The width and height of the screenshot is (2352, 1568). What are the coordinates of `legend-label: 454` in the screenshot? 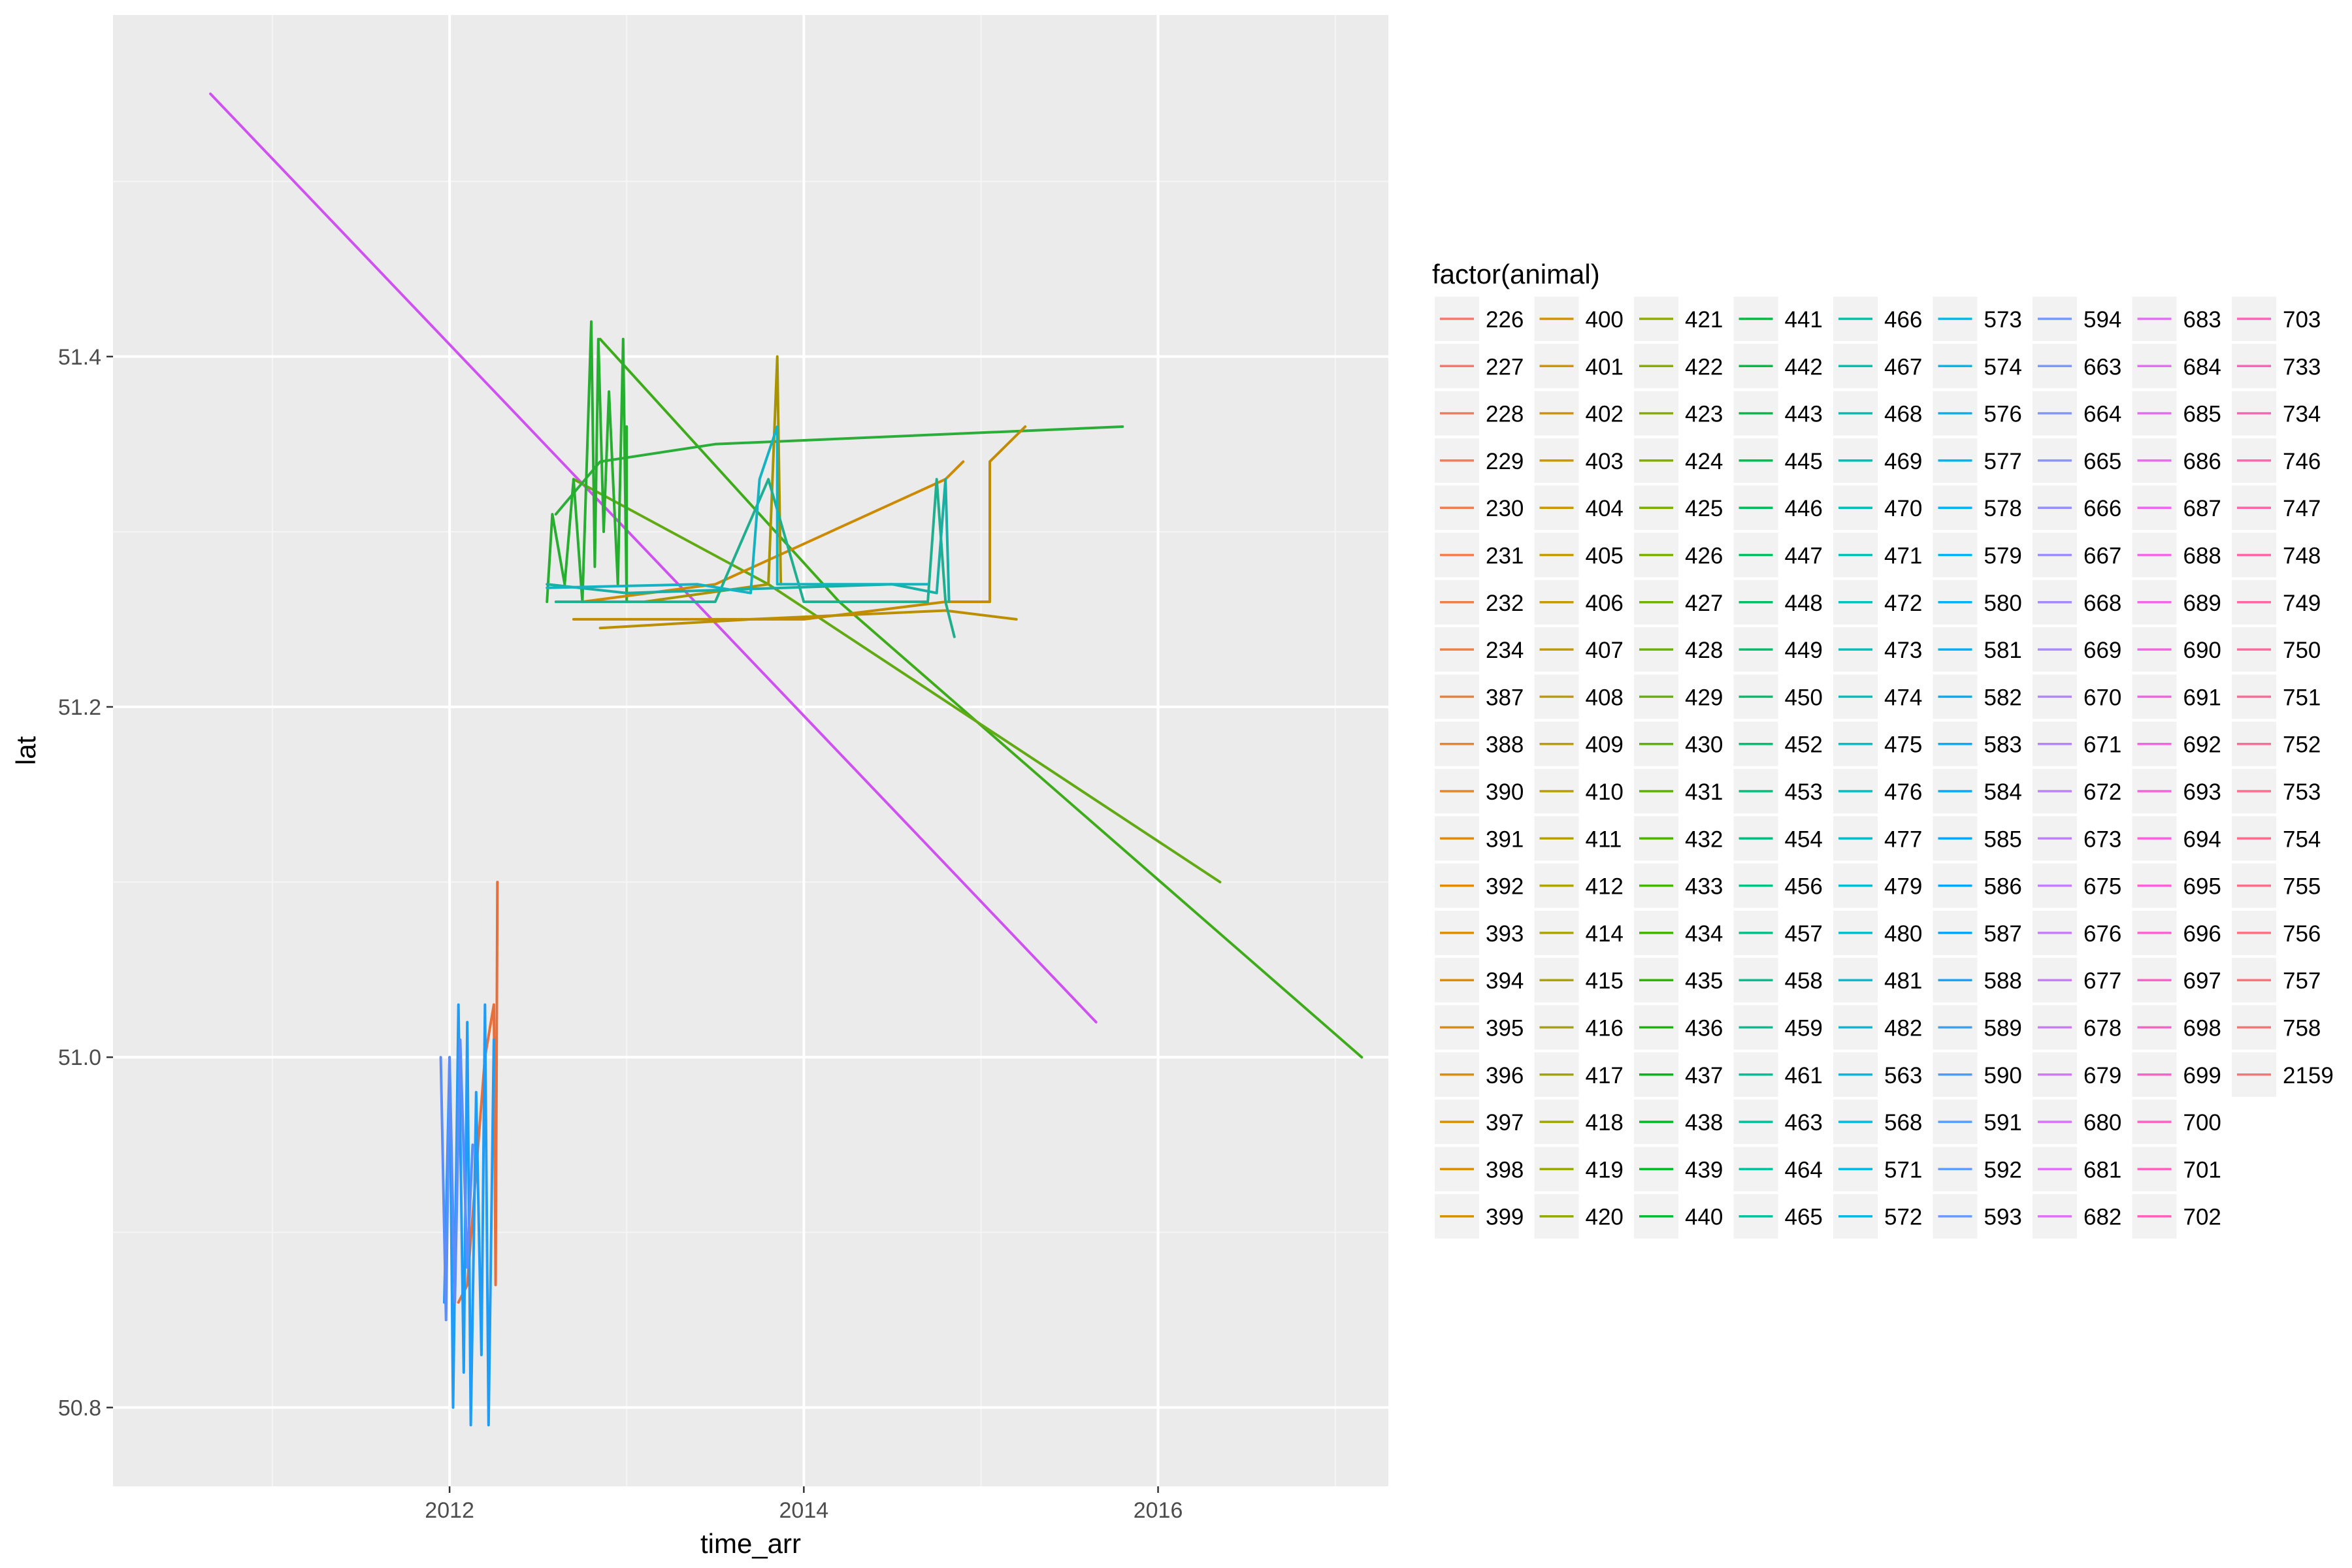 It's located at (1804, 839).